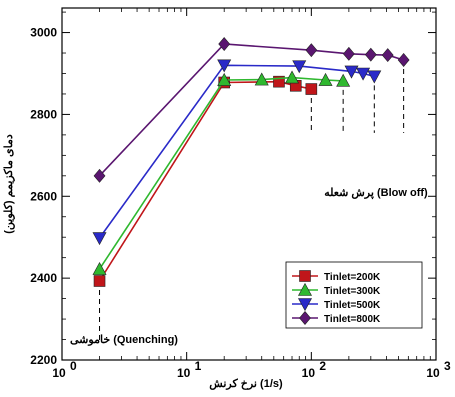 This screenshot has width=455, height=397. Describe the element at coordinates (352, 305) in the screenshot. I see `legend-label: Tinlet=500K` at that location.